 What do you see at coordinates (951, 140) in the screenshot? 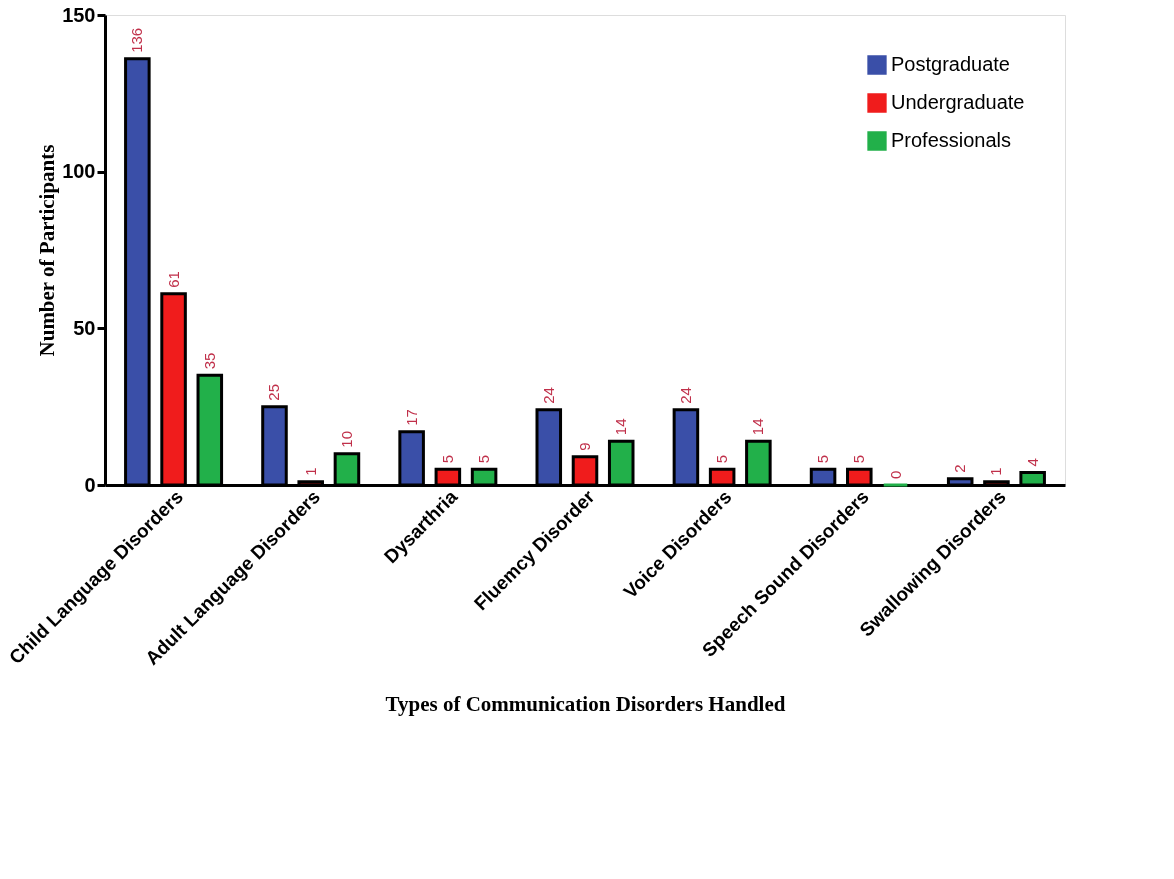
I see `legend-label: Professionals` at bounding box center [951, 140].